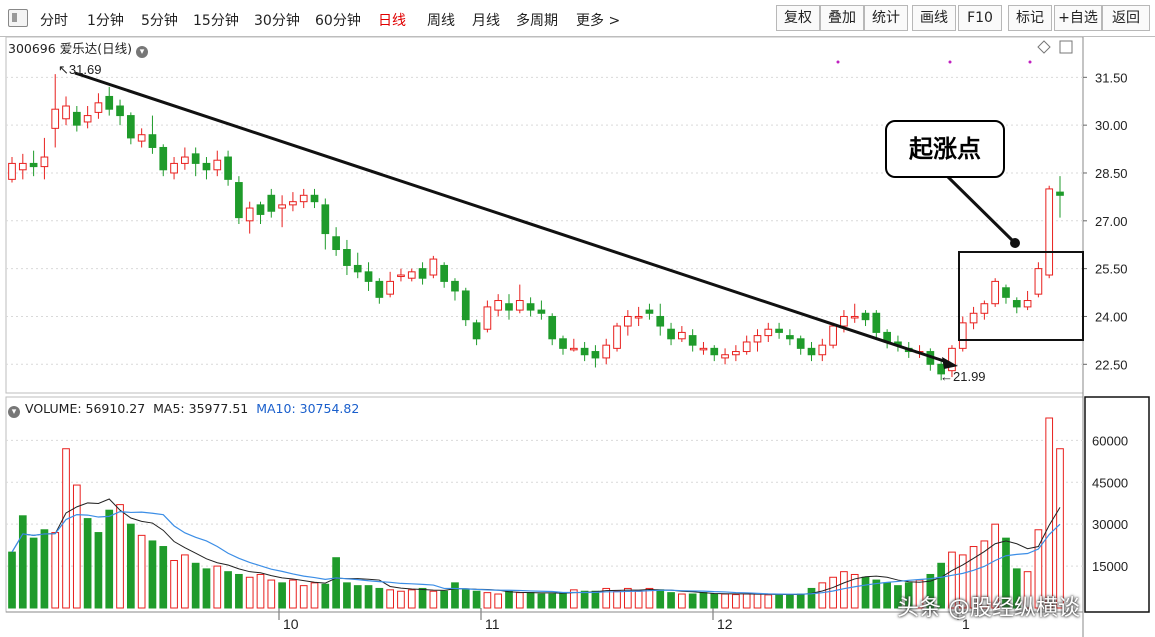 The width and height of the screenshot is (1155, 637). What do you see at coordinates (1126, 18) in the screenshot?
I see `toolbar-button-7: 返回` at bounding box center [1126, 18].